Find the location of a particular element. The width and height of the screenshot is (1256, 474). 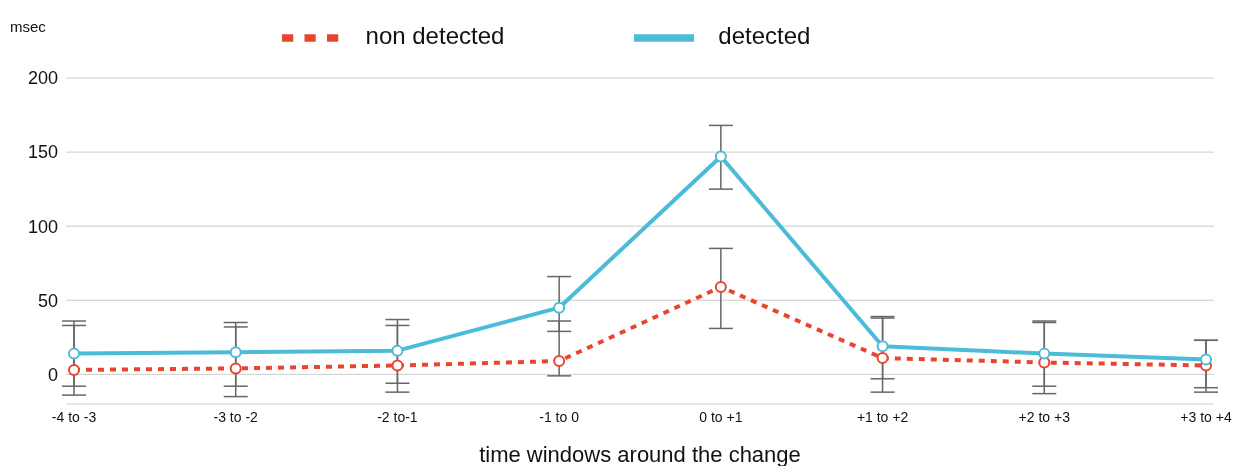

x-tick-label: +3 to +4 is located at coordinates (1206, 416).